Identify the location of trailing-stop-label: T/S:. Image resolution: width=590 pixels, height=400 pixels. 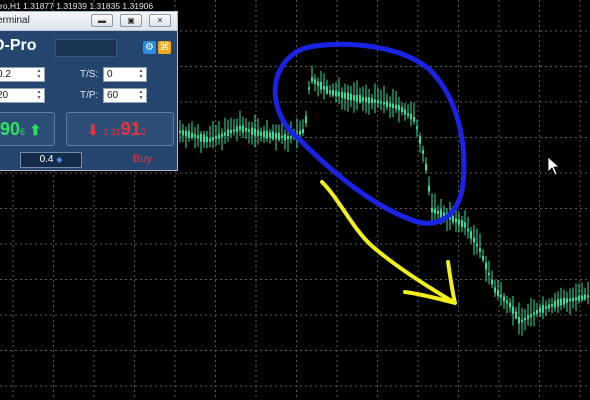
(89, 74).